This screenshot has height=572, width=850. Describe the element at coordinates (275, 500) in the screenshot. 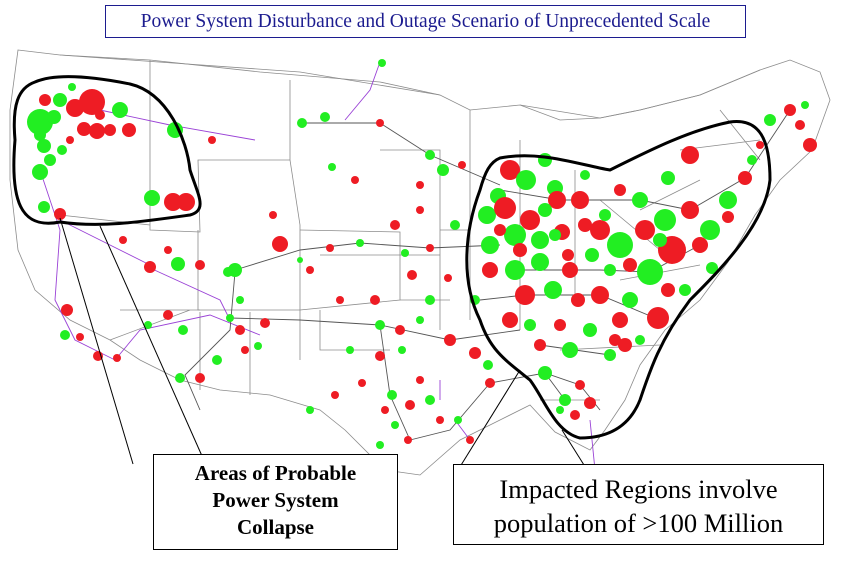

I see `callout-line: Power System` at that location.